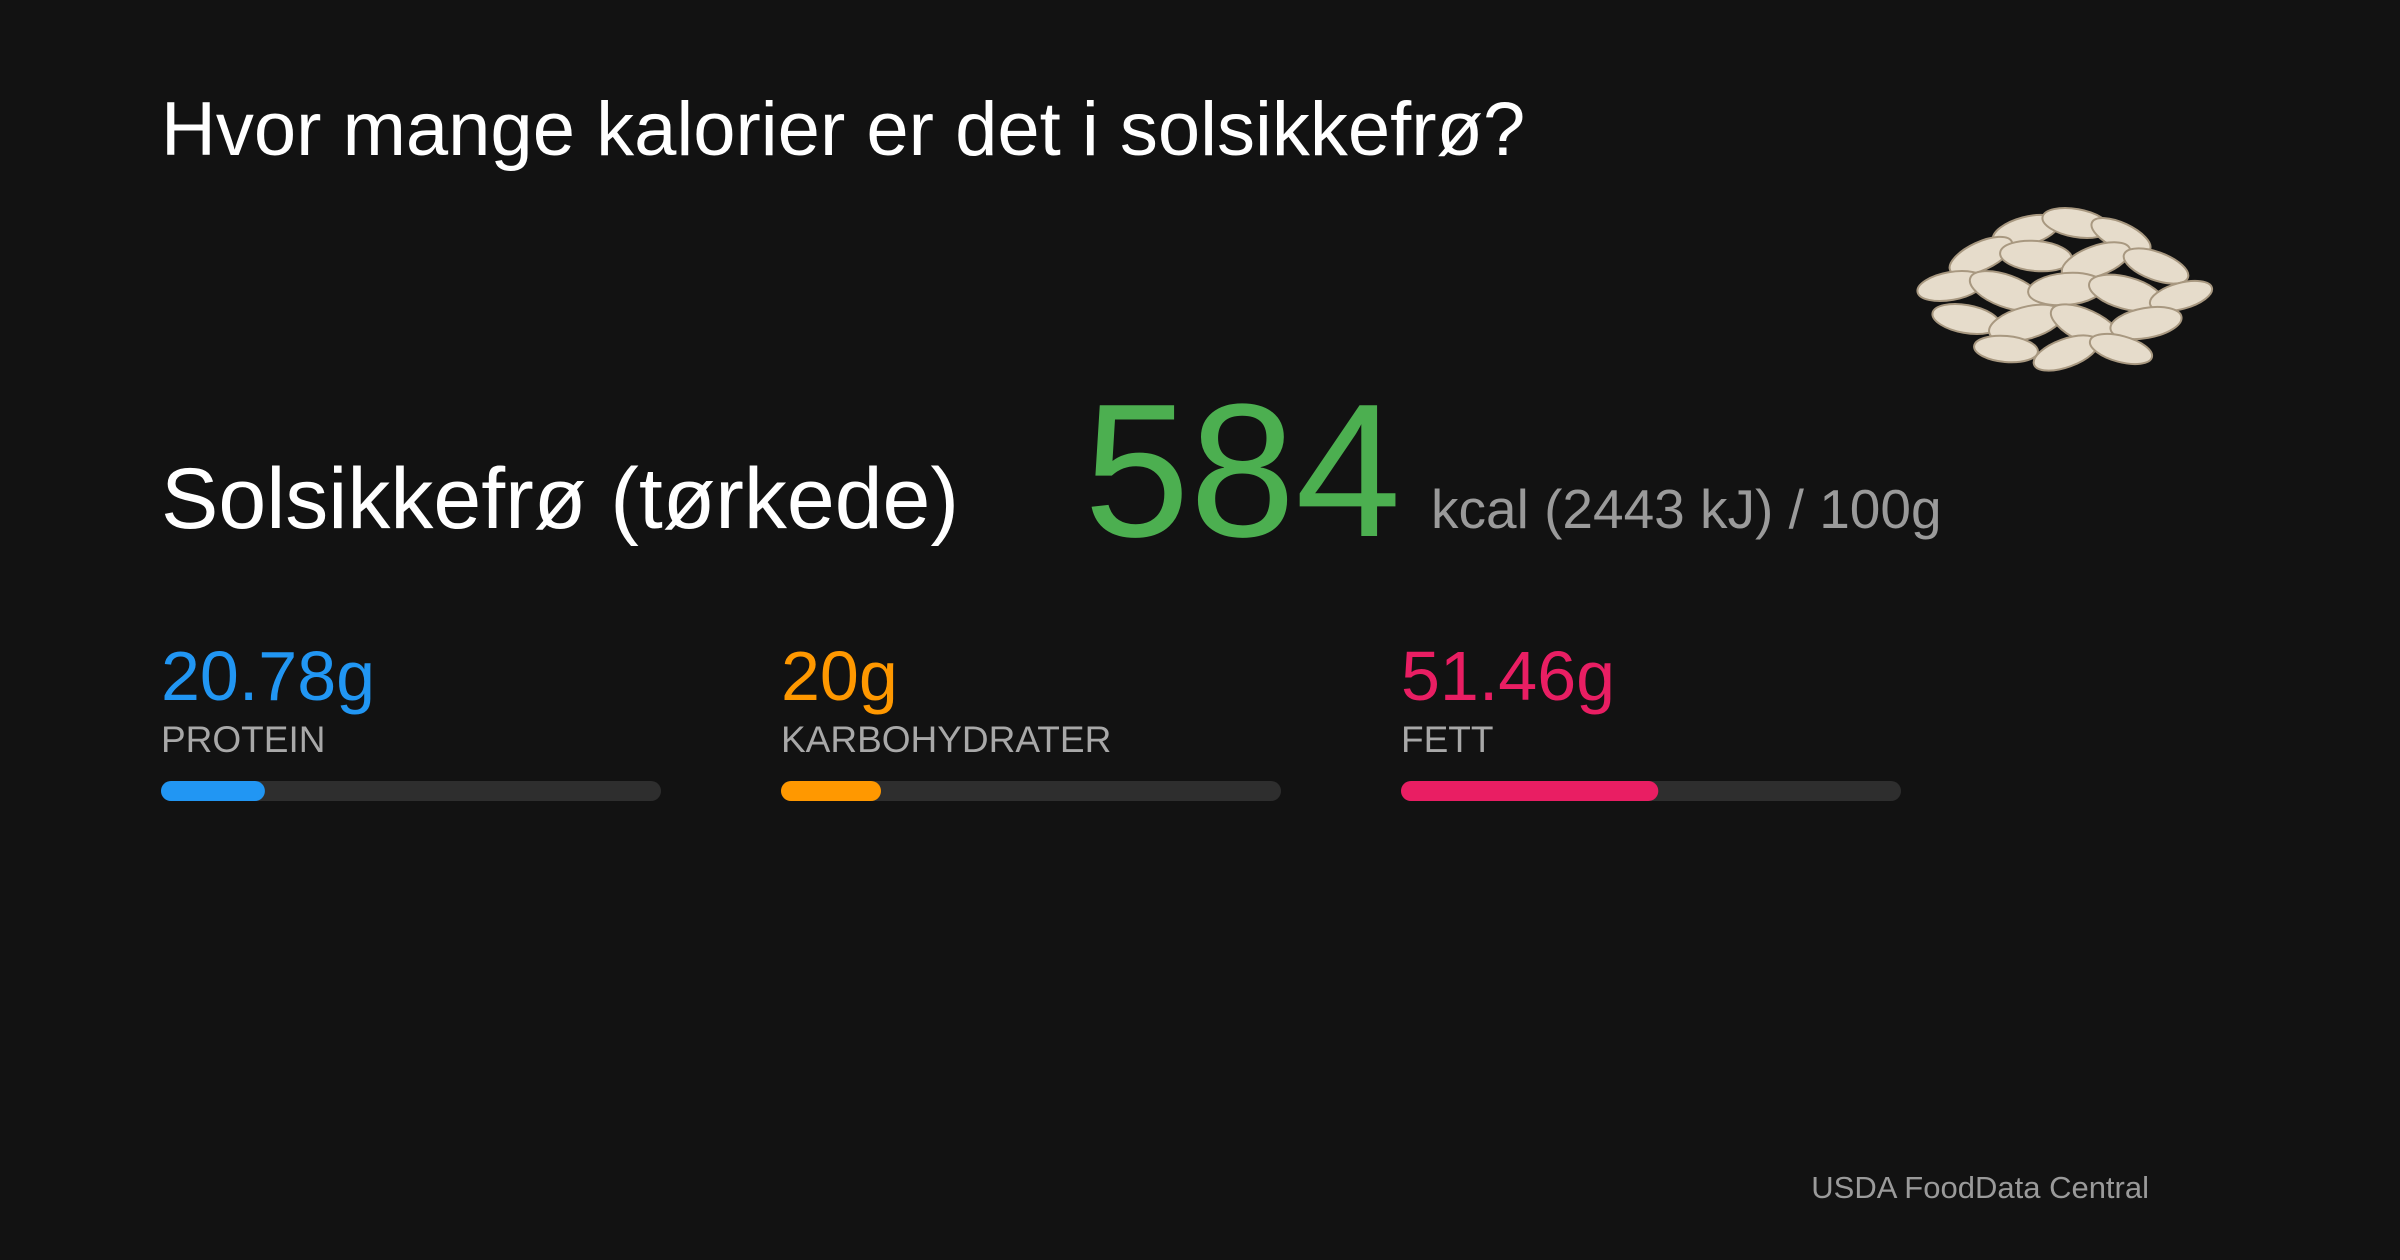  Describe the element at coordinates (1980, 1187) in the screenshot. I see `source: USDA FoodData Central` at that location.